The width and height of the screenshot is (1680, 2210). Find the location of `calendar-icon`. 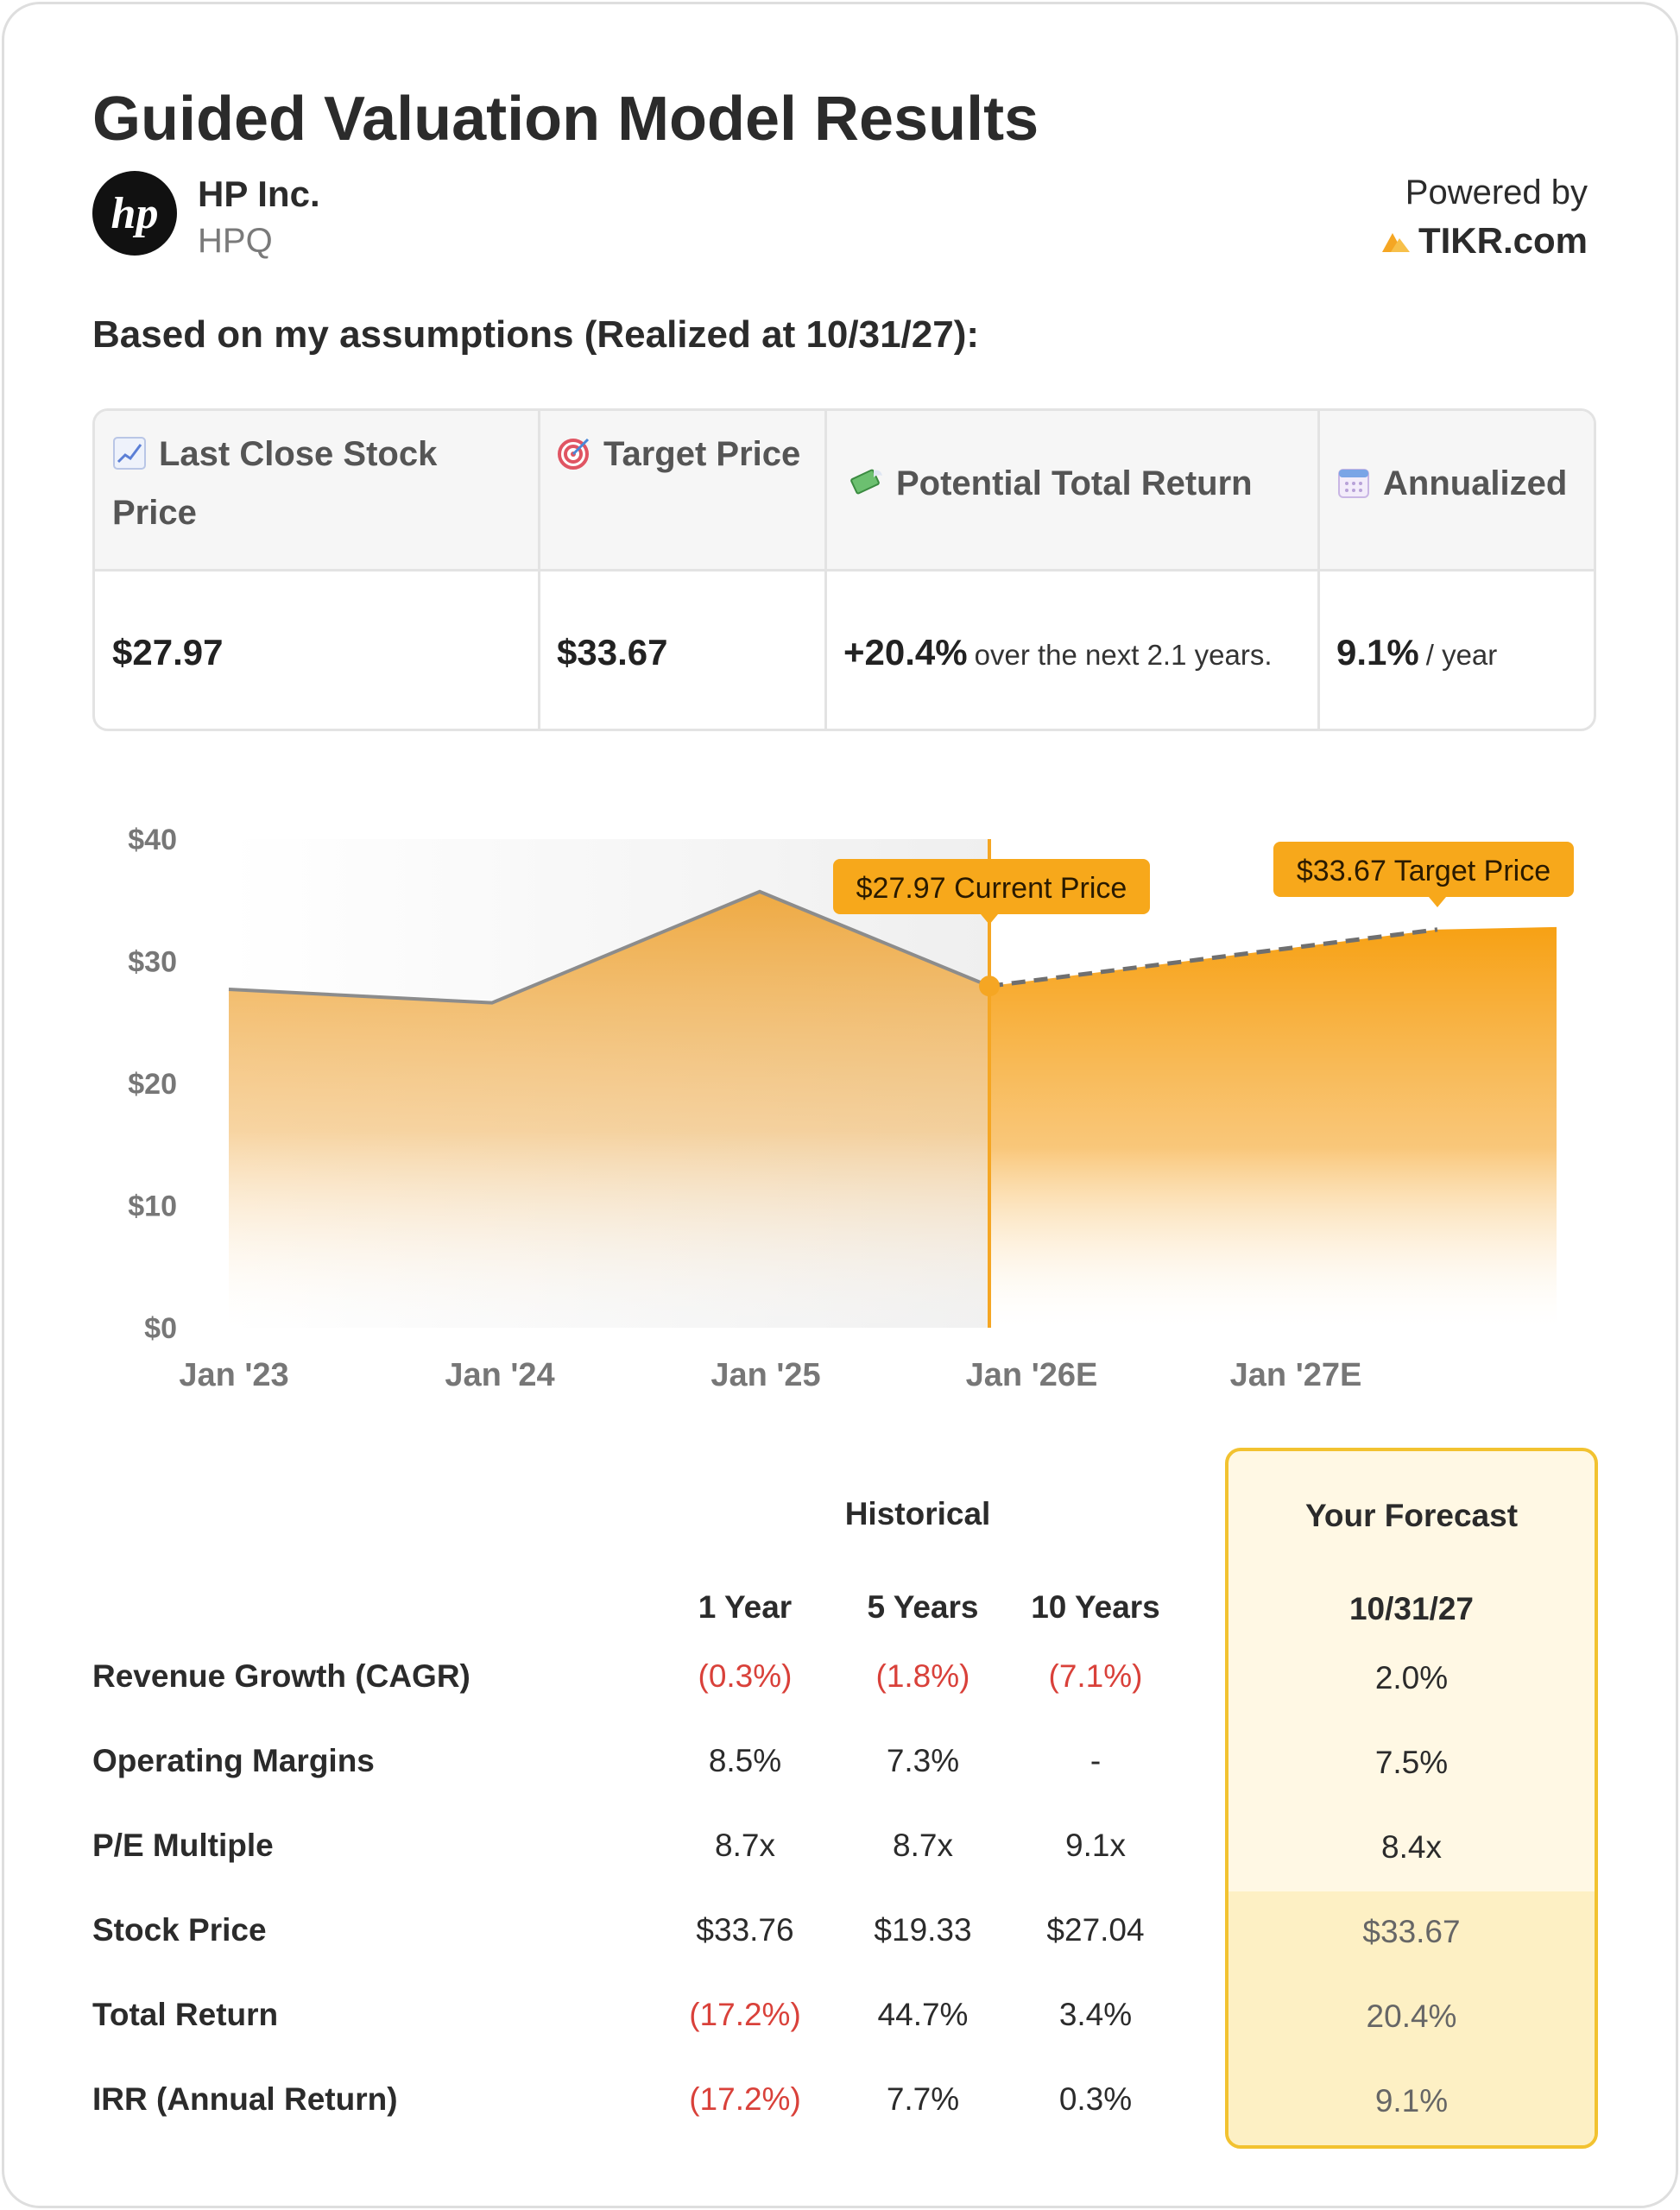

calendar-icon is located at coordinates (1353, 479).